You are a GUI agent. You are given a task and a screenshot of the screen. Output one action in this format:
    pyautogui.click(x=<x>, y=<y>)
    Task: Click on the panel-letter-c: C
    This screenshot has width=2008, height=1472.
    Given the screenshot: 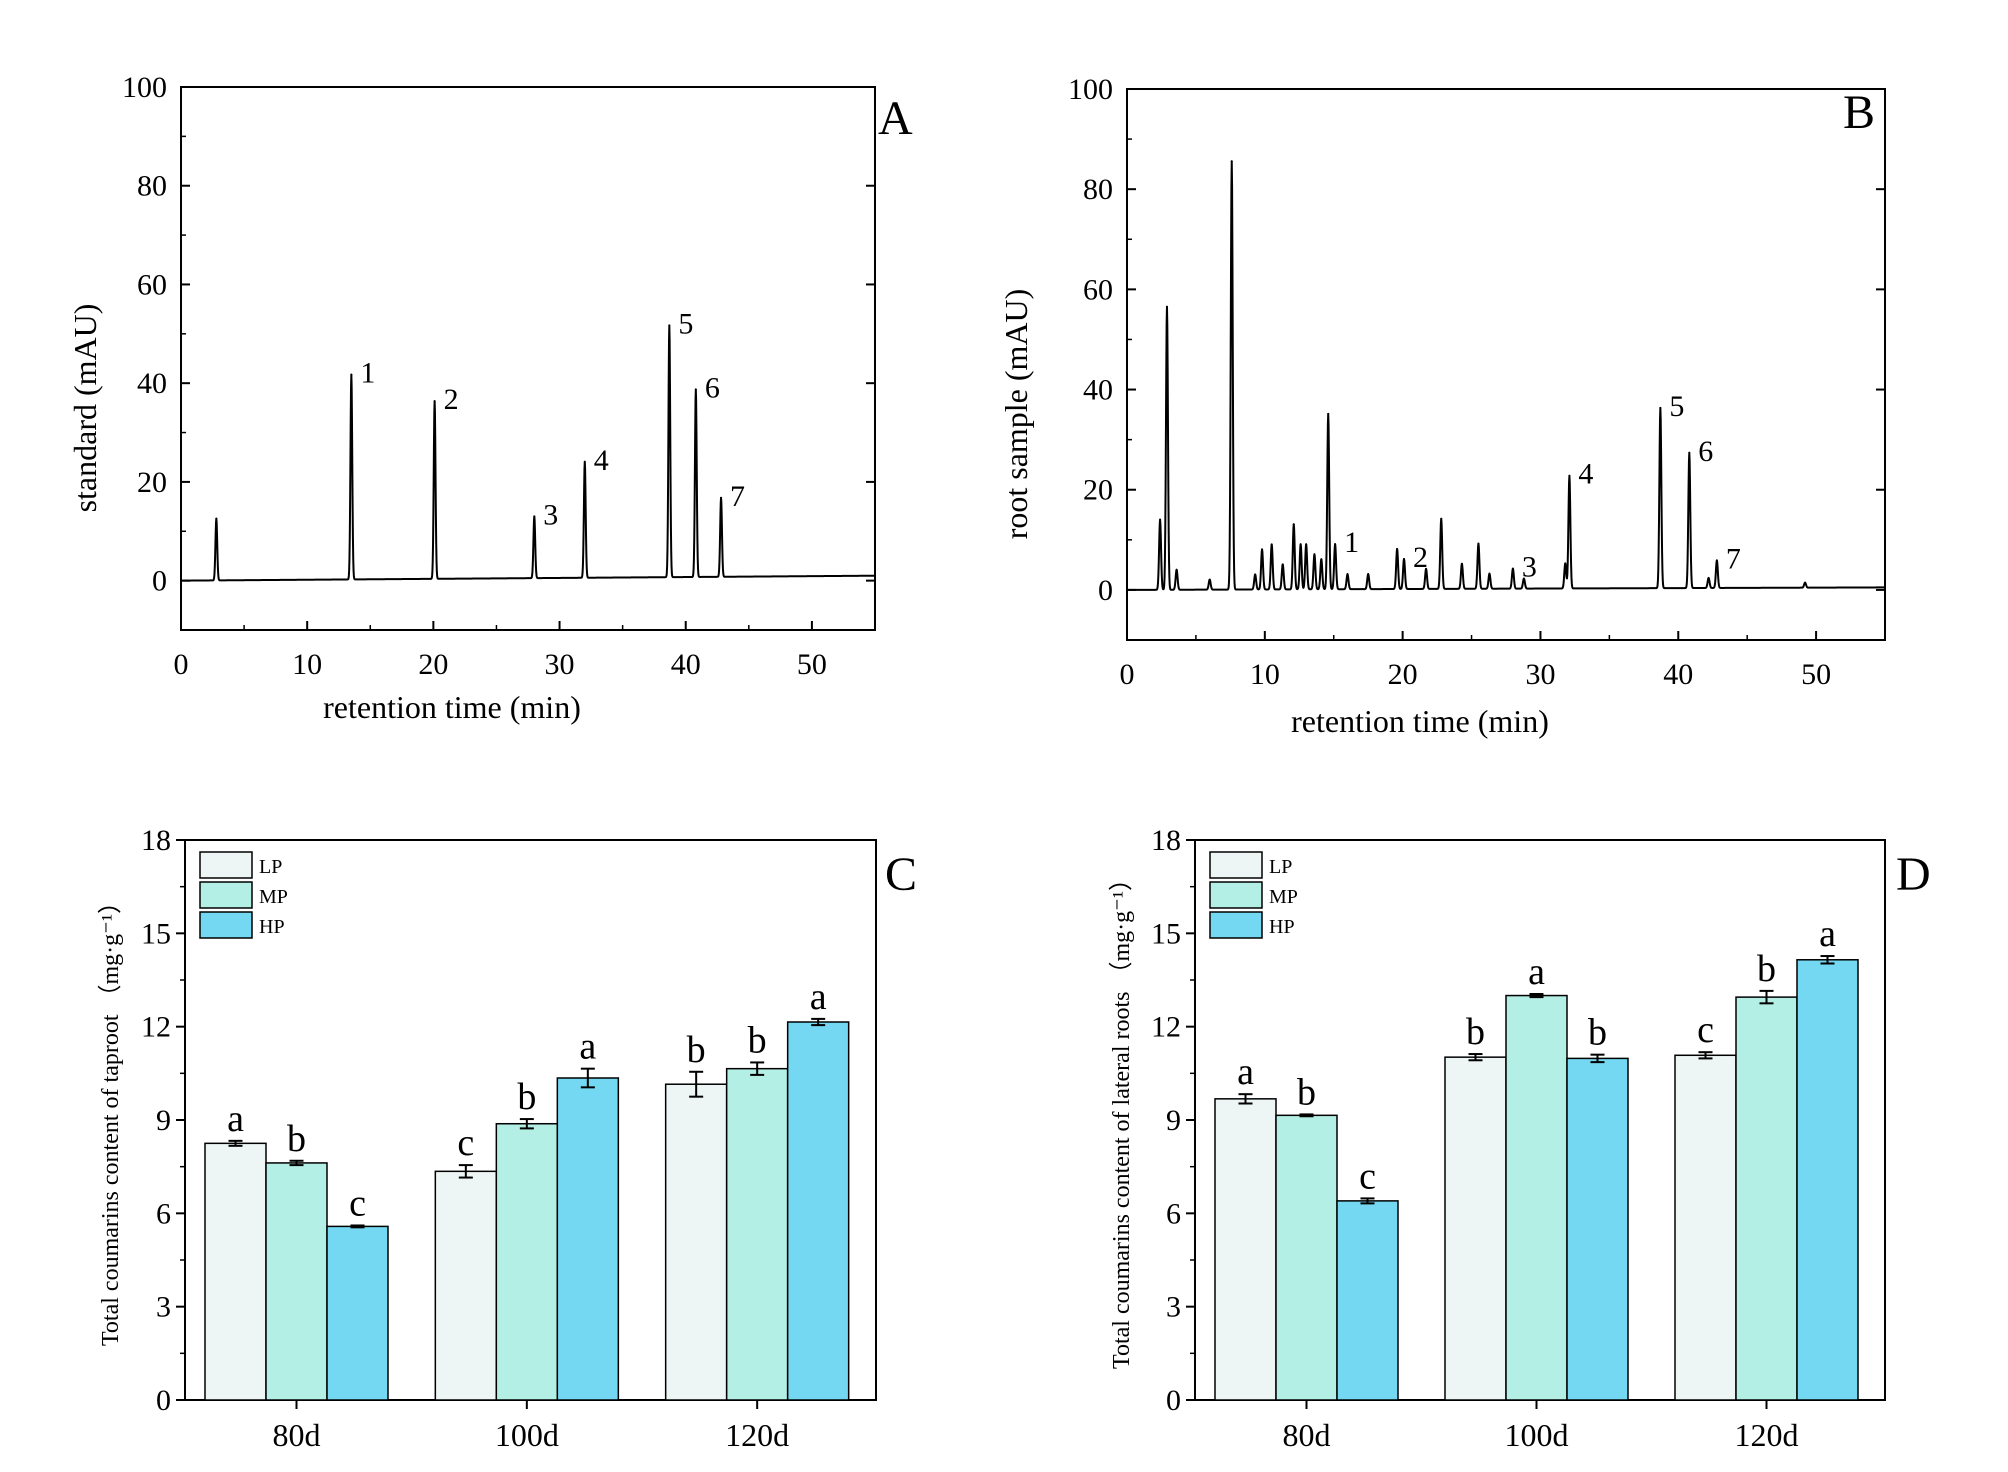 What is the action you would take?
    pyautogui.click(x=901, y=874)
    